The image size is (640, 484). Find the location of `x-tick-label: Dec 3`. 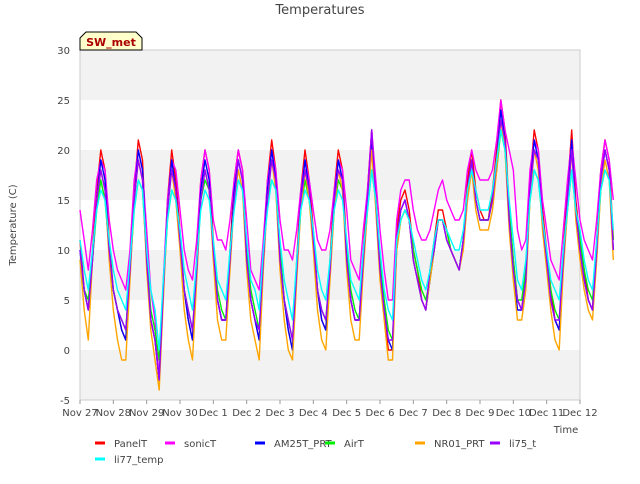

x-tick-label: Dec 3 is located at coordinates (280, 413).